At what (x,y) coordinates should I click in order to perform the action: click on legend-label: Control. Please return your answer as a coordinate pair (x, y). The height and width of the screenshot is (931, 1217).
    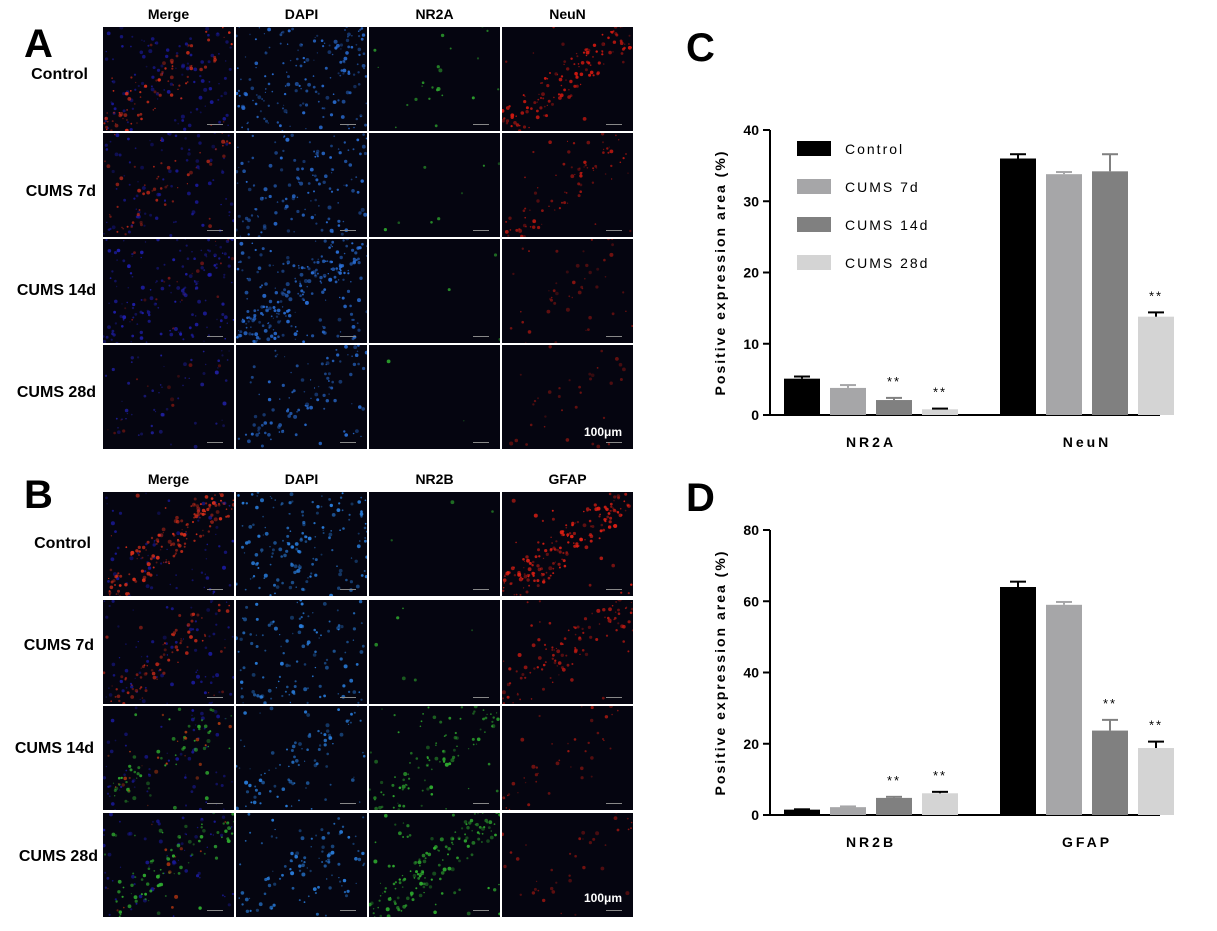
    Looking at the image, I should click on (874, 149).